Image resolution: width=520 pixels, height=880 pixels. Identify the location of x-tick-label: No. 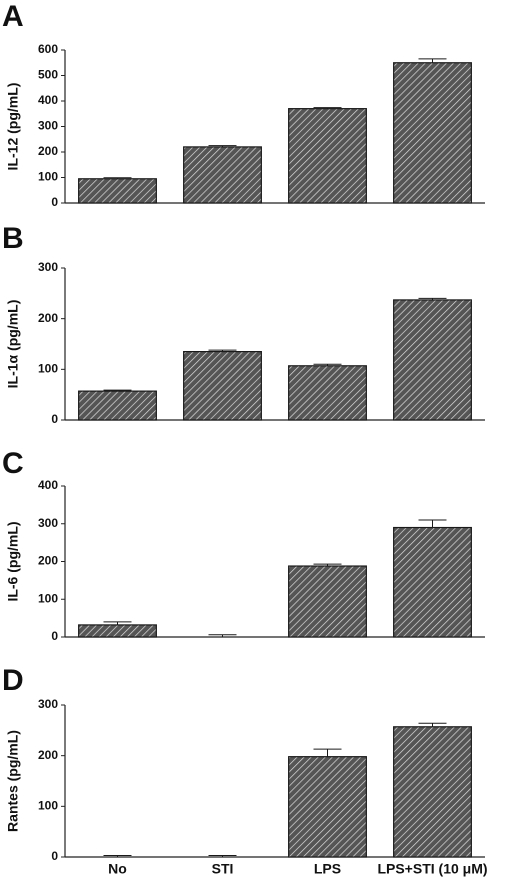
(117, 869).